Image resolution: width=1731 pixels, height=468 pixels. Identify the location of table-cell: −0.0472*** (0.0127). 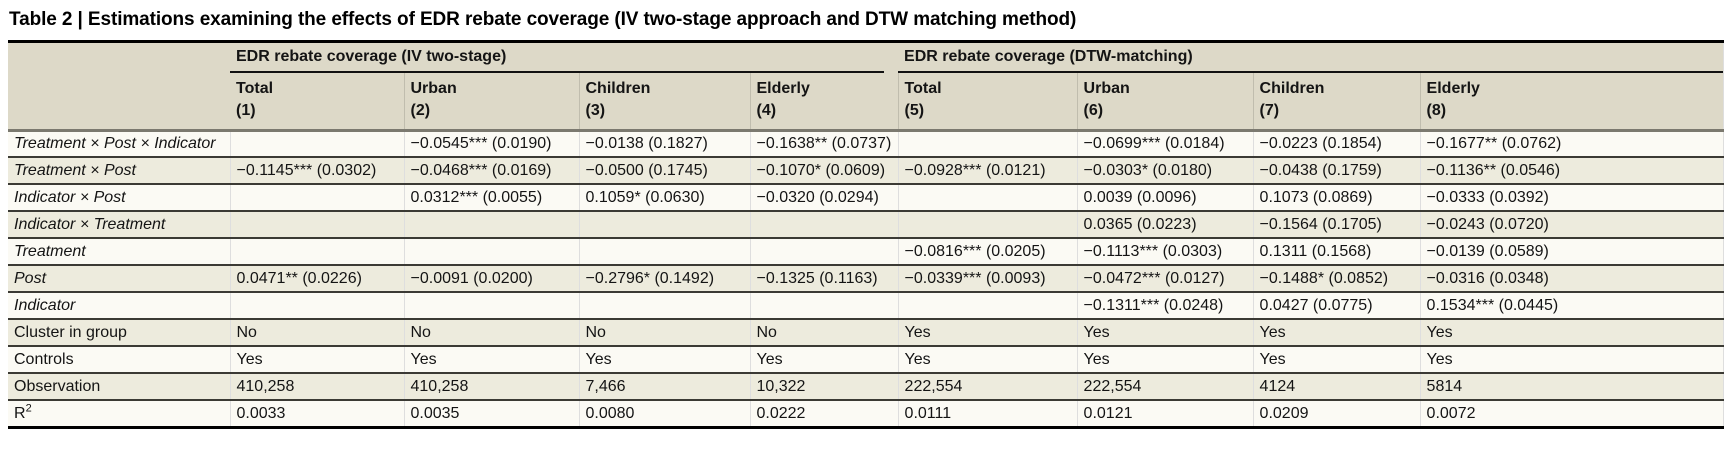
(1165, 278).